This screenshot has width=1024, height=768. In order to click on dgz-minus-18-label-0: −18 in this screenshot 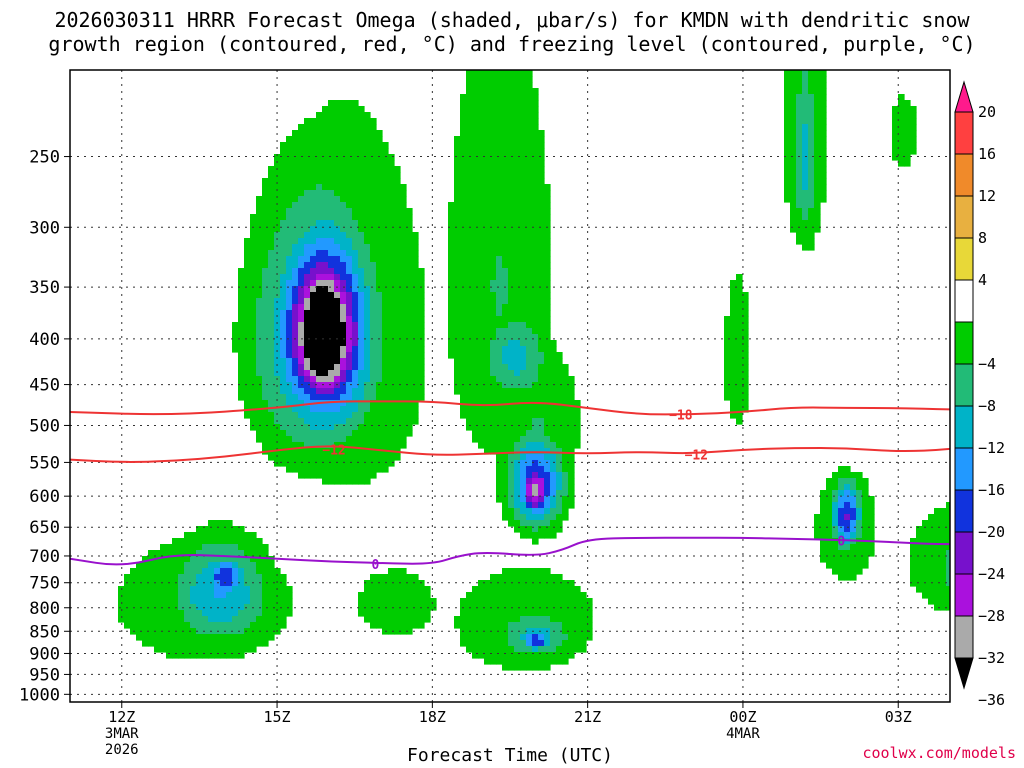, I will do `click(681, 415)`.